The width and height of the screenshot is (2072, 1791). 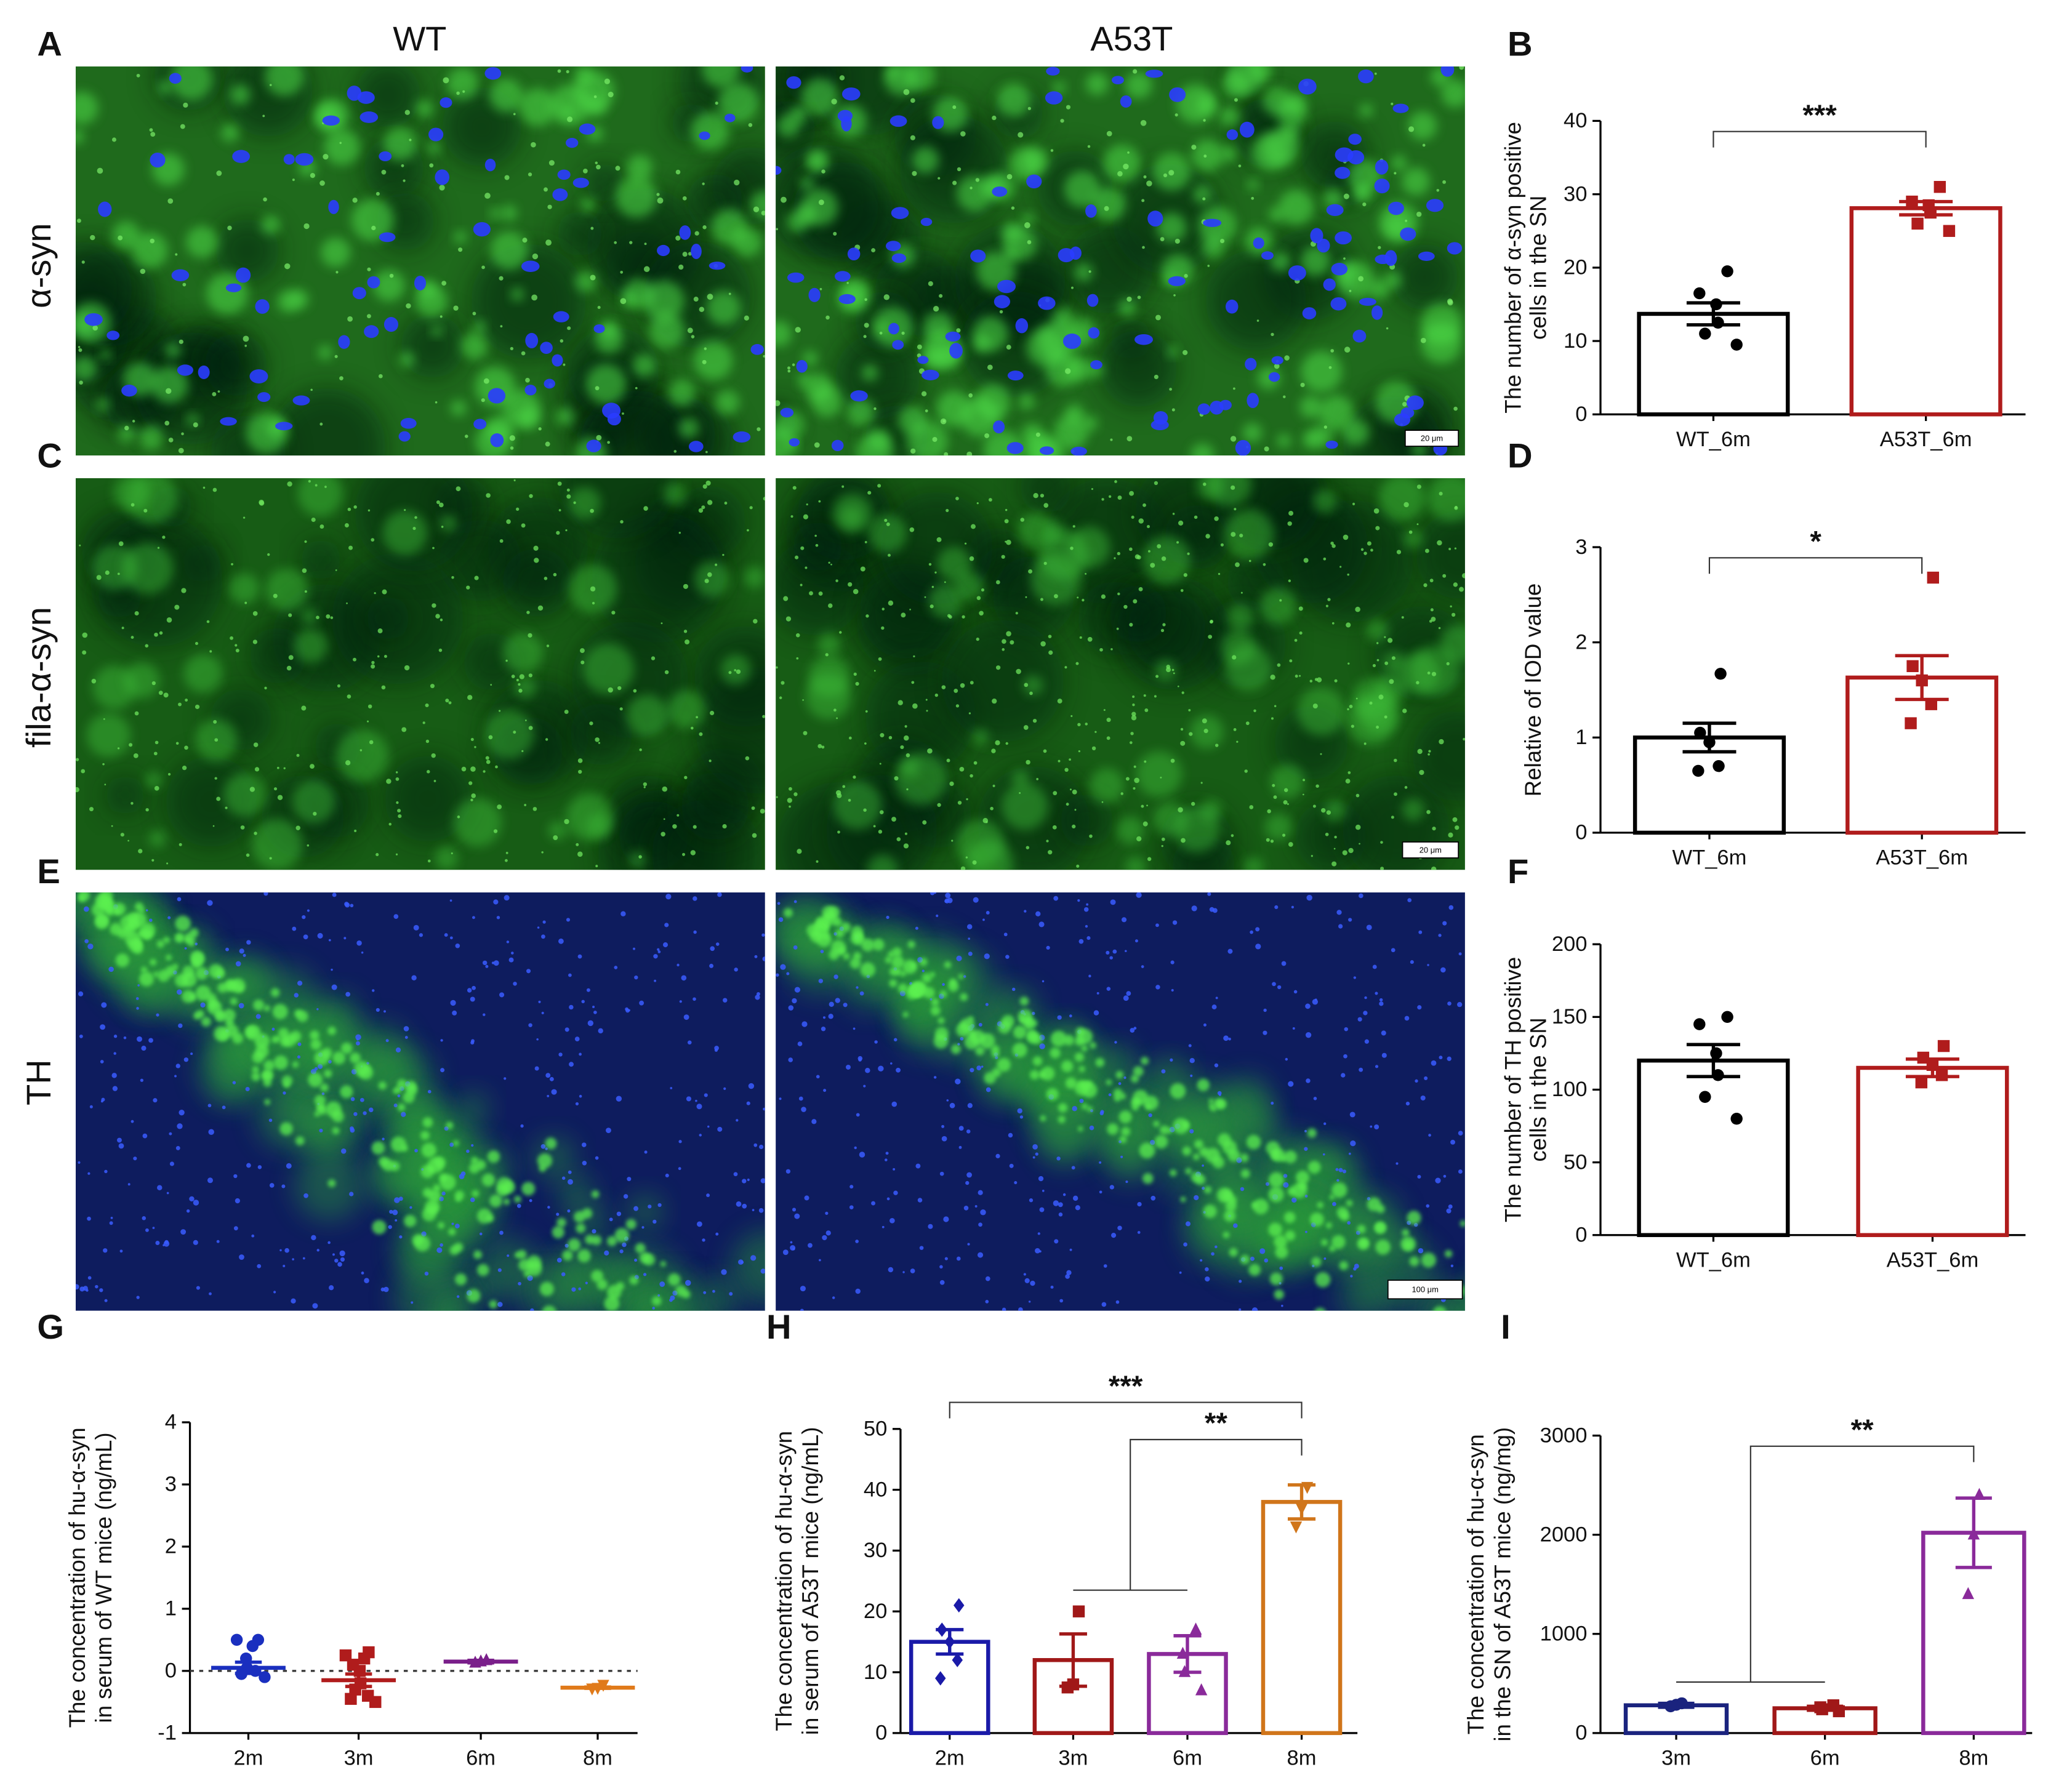 I want to click on x-tick-label: 8m, so click(x=597, y=1759).